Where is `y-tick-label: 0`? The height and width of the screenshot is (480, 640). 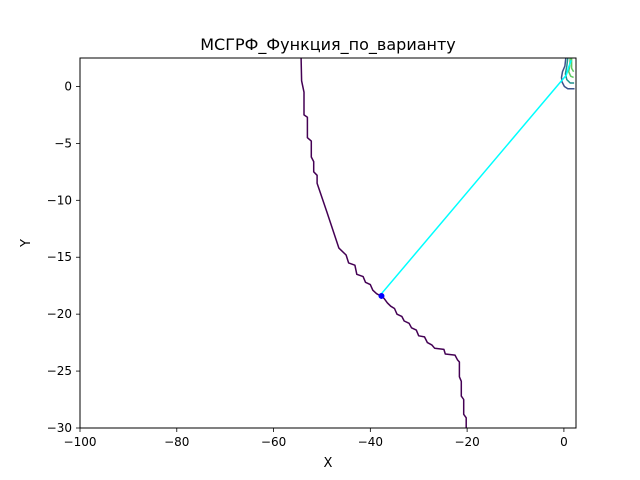 y-tick-label: 0 is located at coordinates (68, 86).